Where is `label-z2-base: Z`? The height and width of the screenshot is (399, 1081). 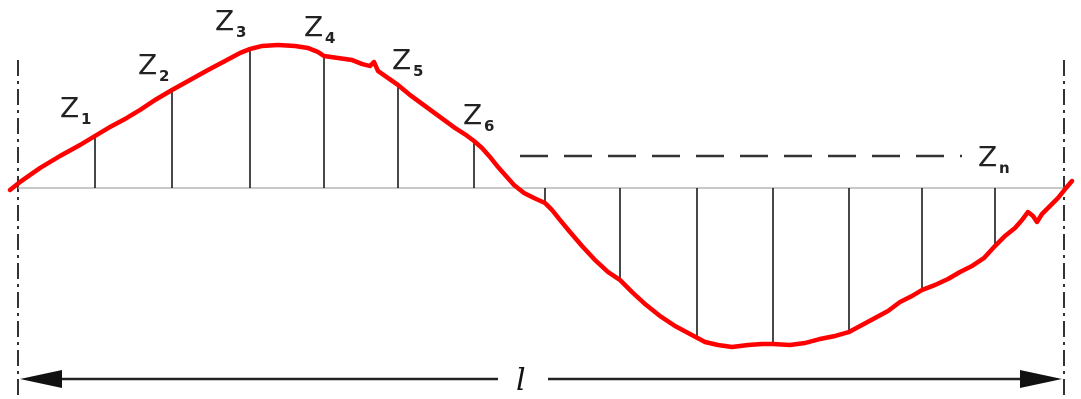
label-z2-base: Z is located at coordinates (147, 64).